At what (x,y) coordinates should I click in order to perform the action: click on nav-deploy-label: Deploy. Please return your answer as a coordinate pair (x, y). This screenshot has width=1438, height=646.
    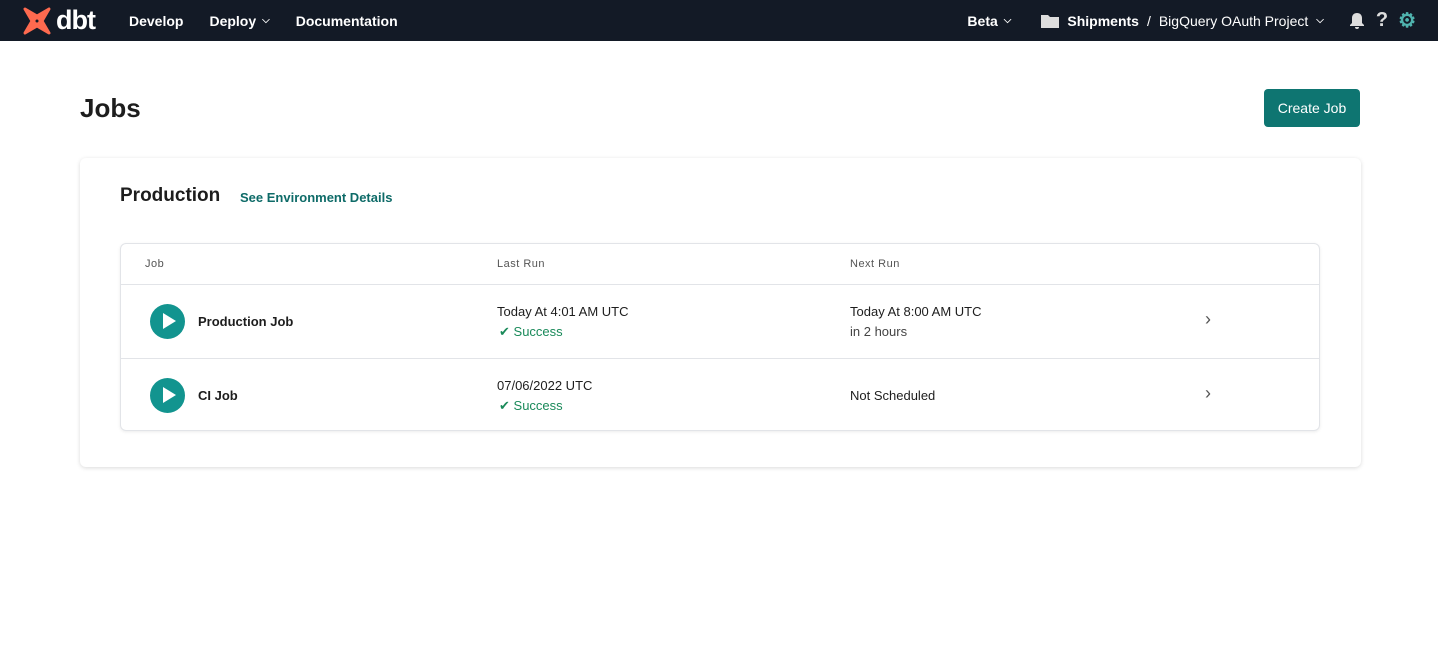
    Looking at the image, I should click on (233, 20).